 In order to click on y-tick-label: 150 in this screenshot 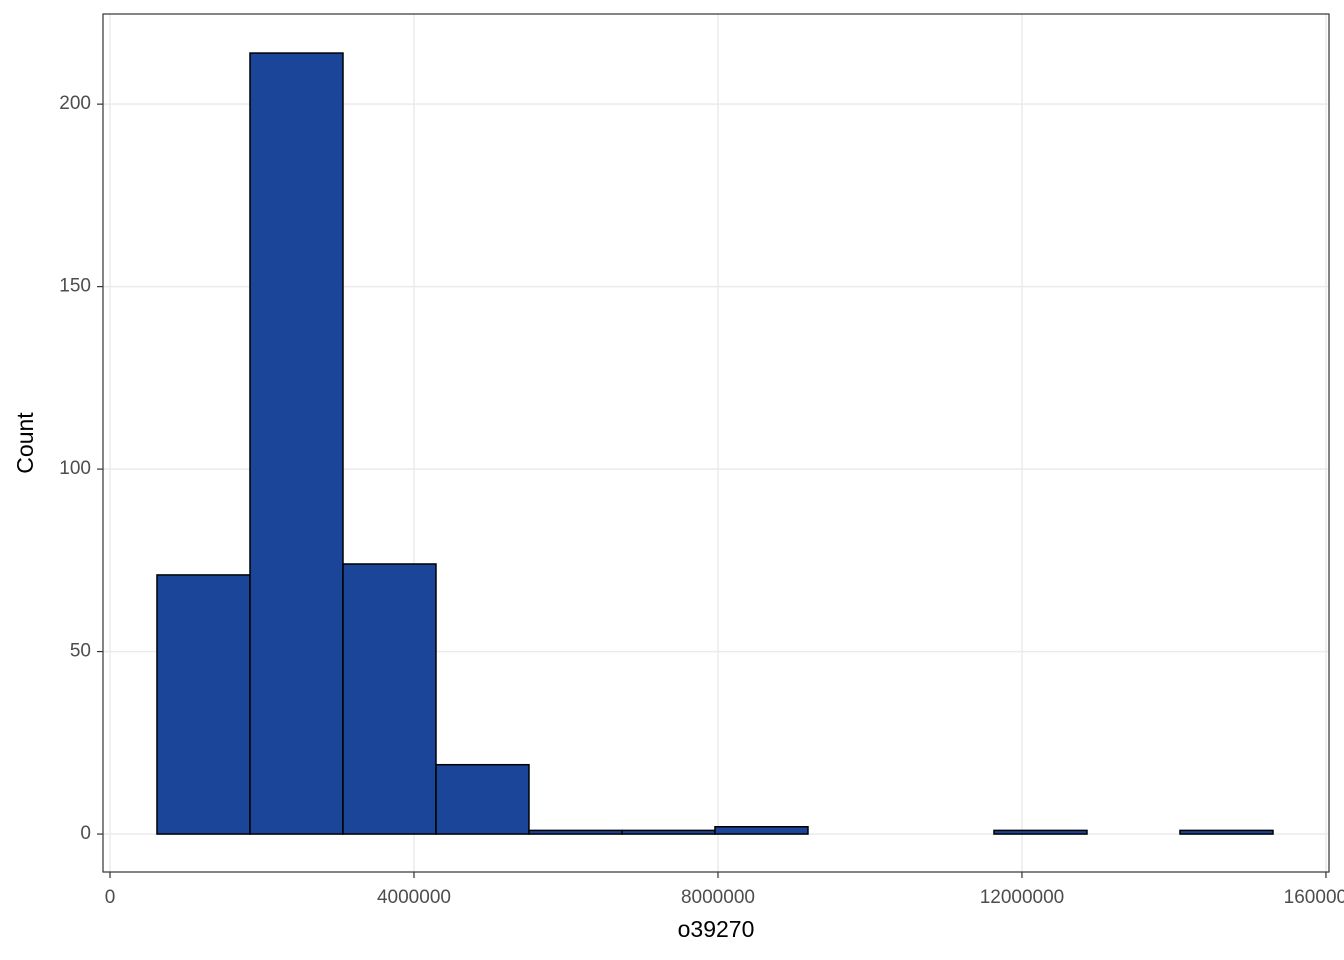, I will do `click(75, 286)`.